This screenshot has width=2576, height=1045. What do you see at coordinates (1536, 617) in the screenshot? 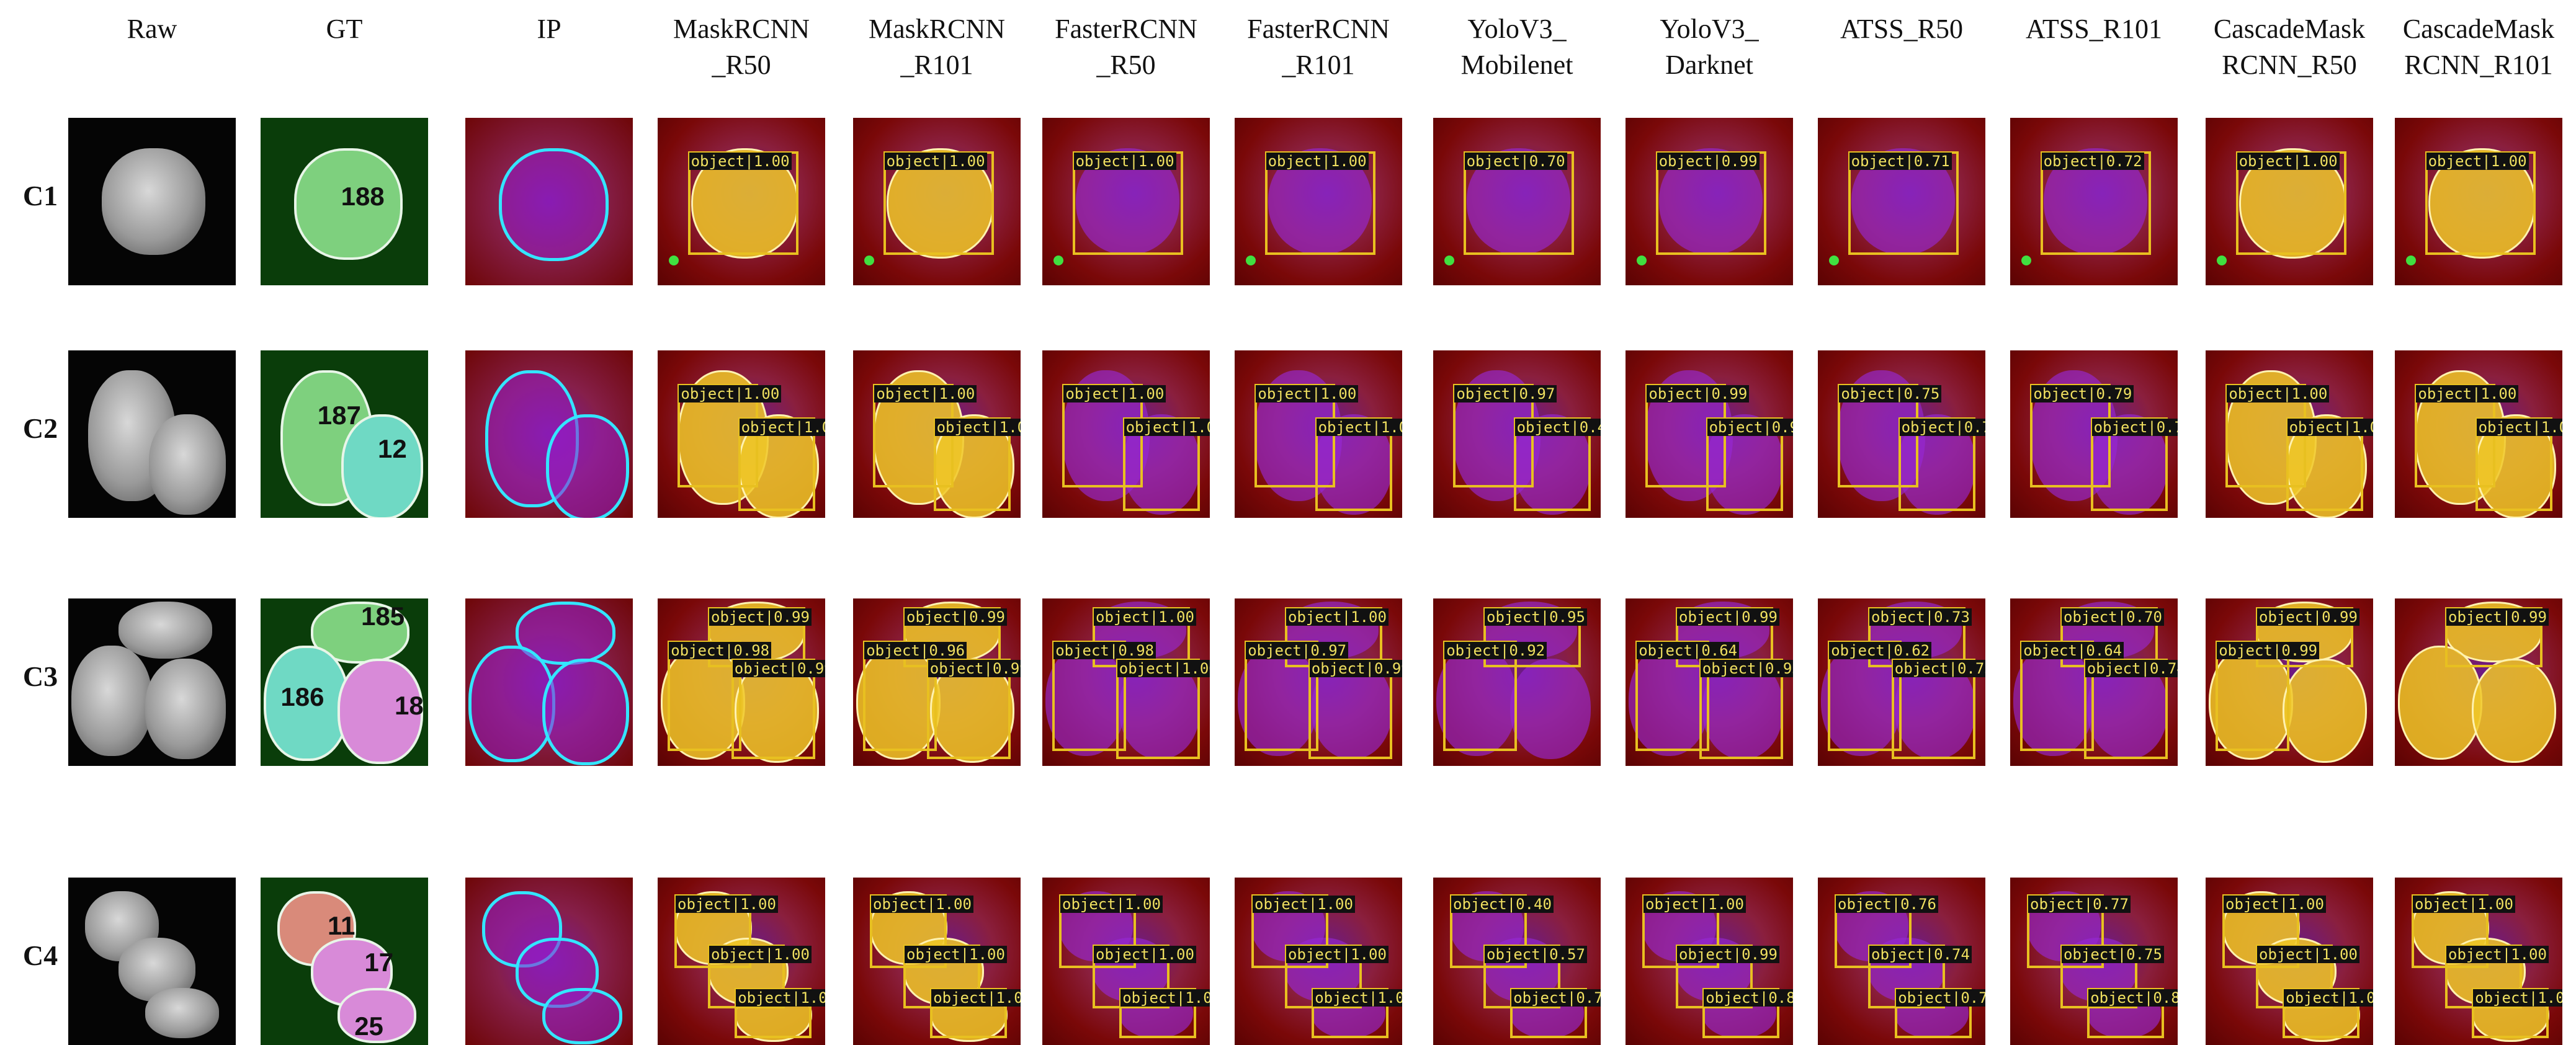
I see `detection-score-label: object|0.95` at bounding box center [1536, 617].